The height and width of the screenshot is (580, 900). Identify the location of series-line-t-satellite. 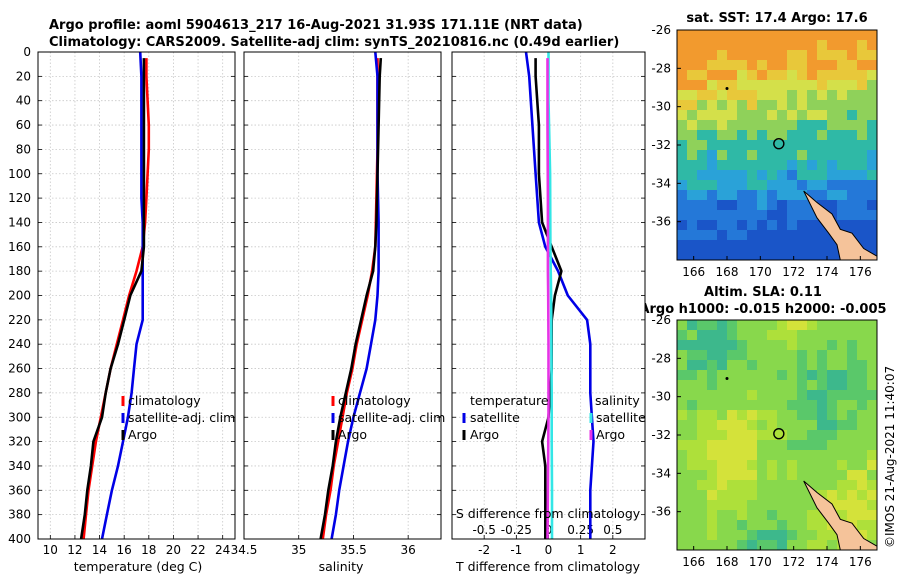
(559, 295).